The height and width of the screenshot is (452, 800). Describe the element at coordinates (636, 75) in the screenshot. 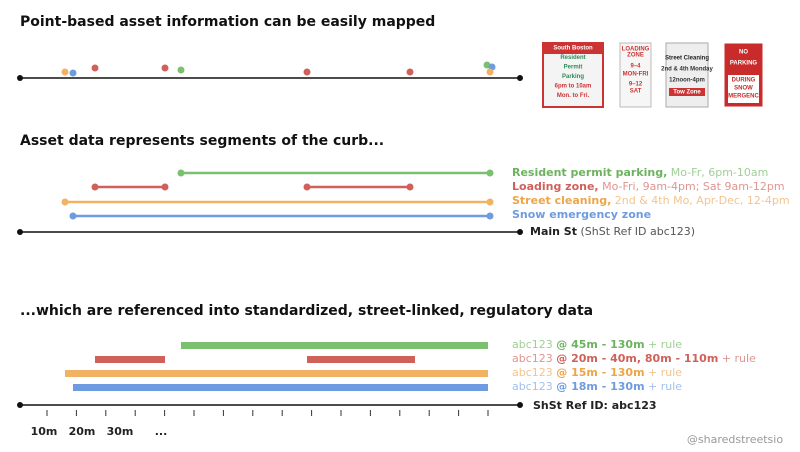

I see `sign-text: MON-FRI` at that location.